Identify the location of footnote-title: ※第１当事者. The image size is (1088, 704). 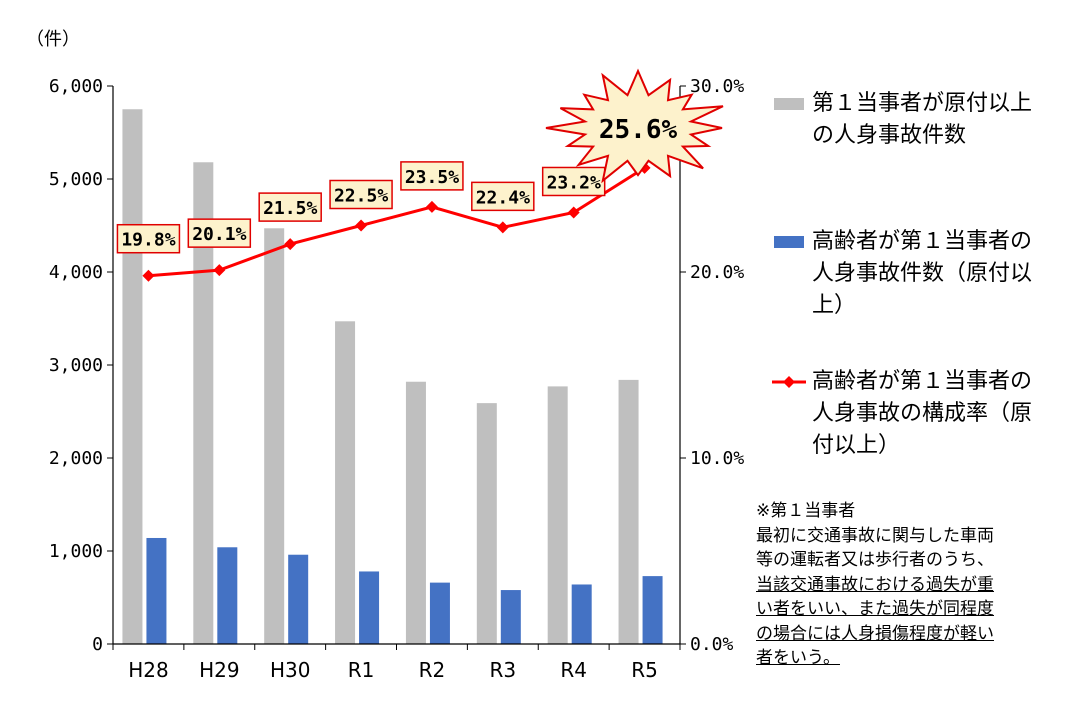
(806, 511).